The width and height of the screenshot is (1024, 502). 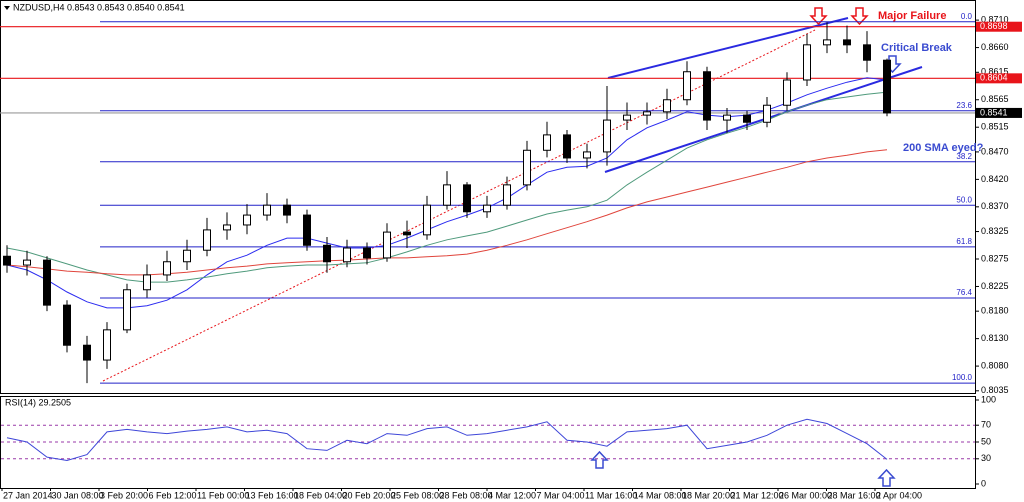 I want to click on rsi-tick-label: 30, so click(x=986, y=458).